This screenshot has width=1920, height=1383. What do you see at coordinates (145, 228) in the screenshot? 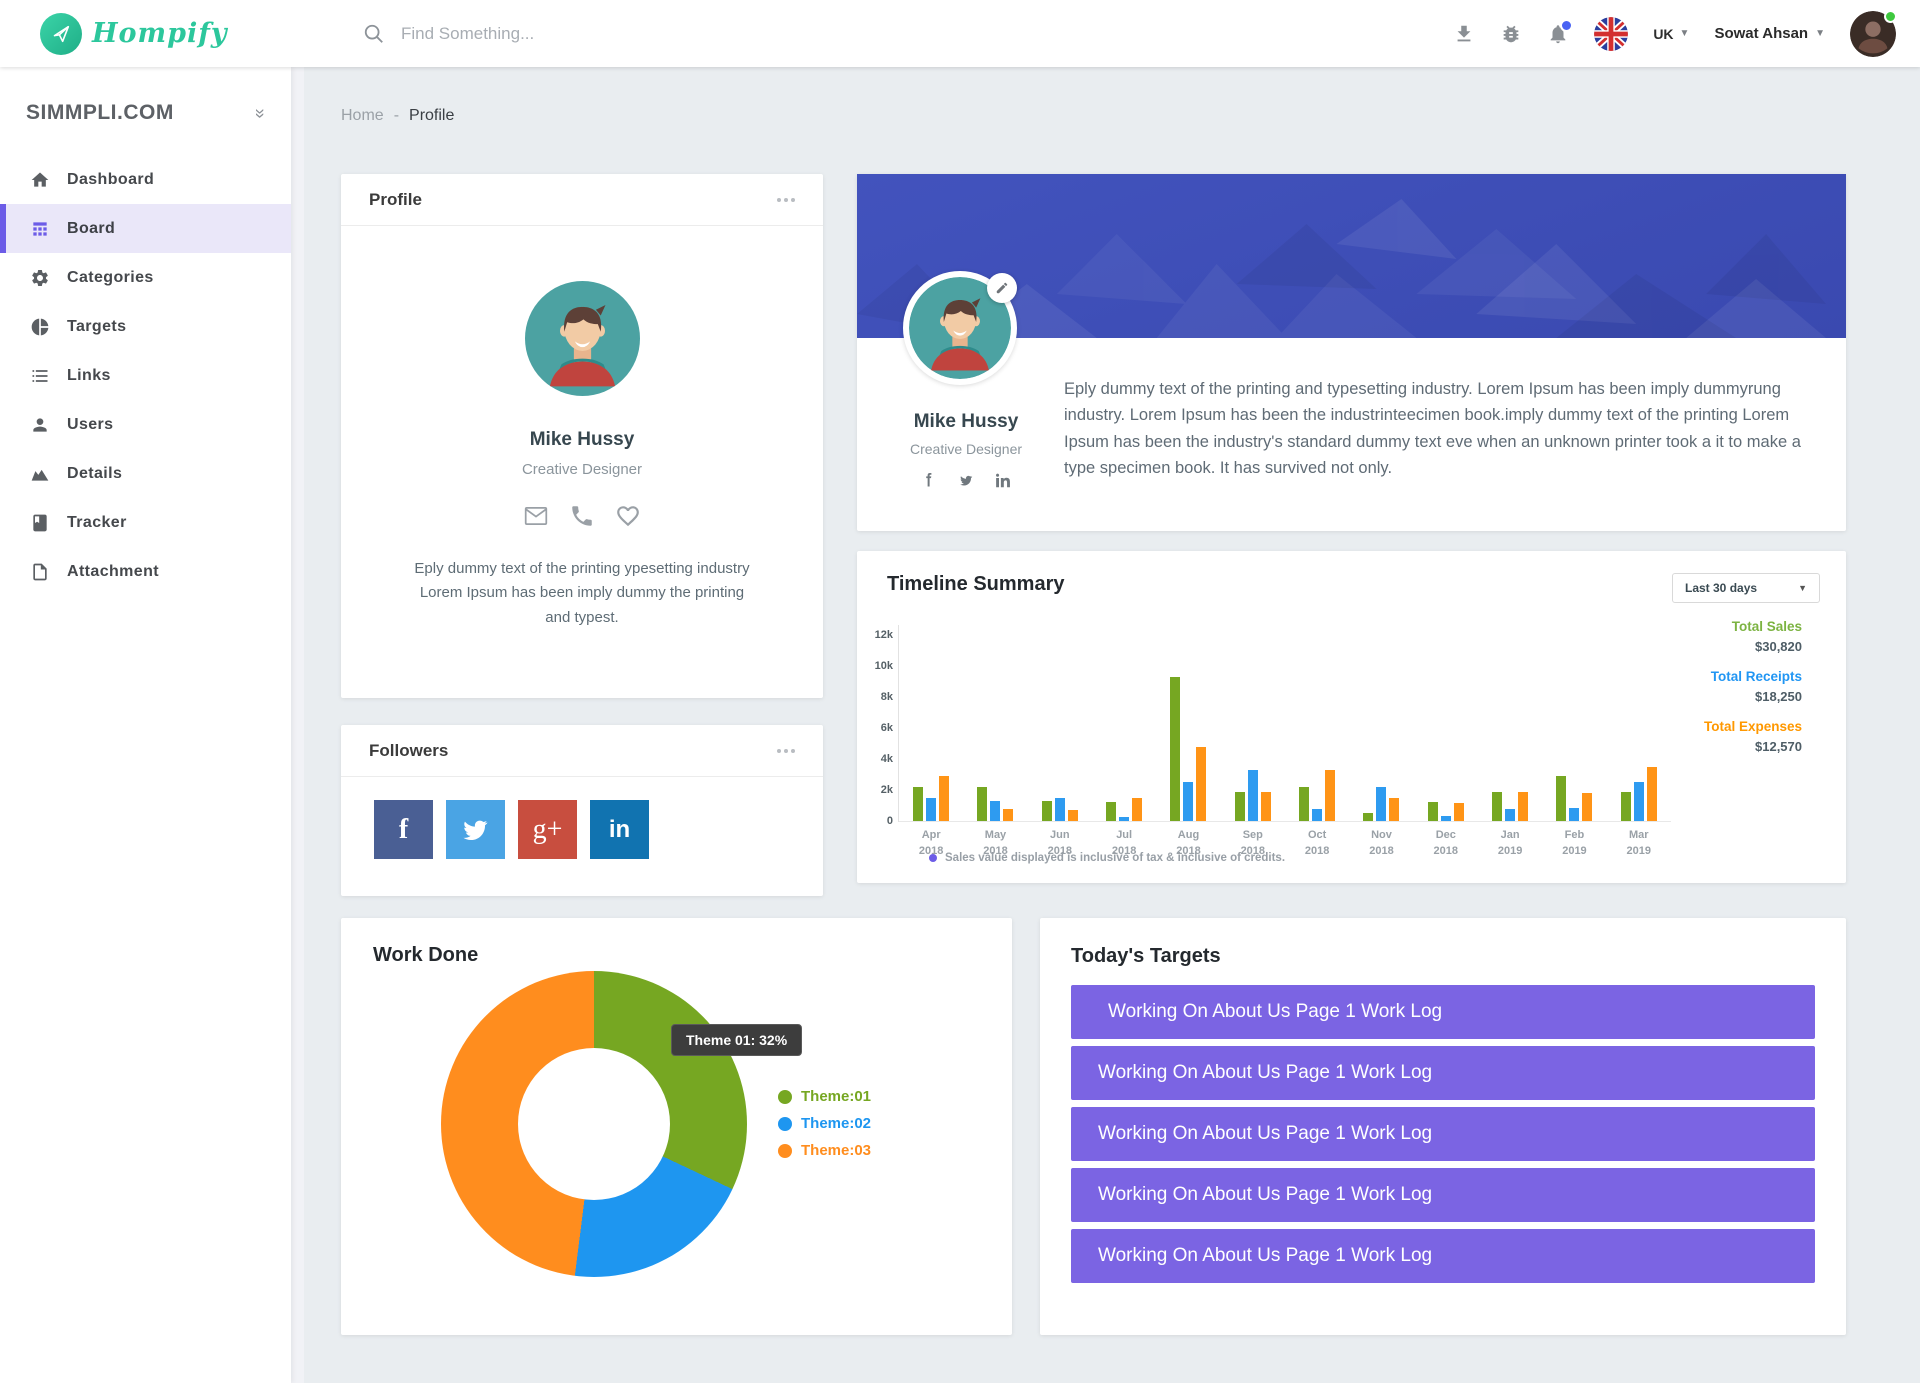
I see `sidebar-item-board: Board` at bounding box center [145, 228].